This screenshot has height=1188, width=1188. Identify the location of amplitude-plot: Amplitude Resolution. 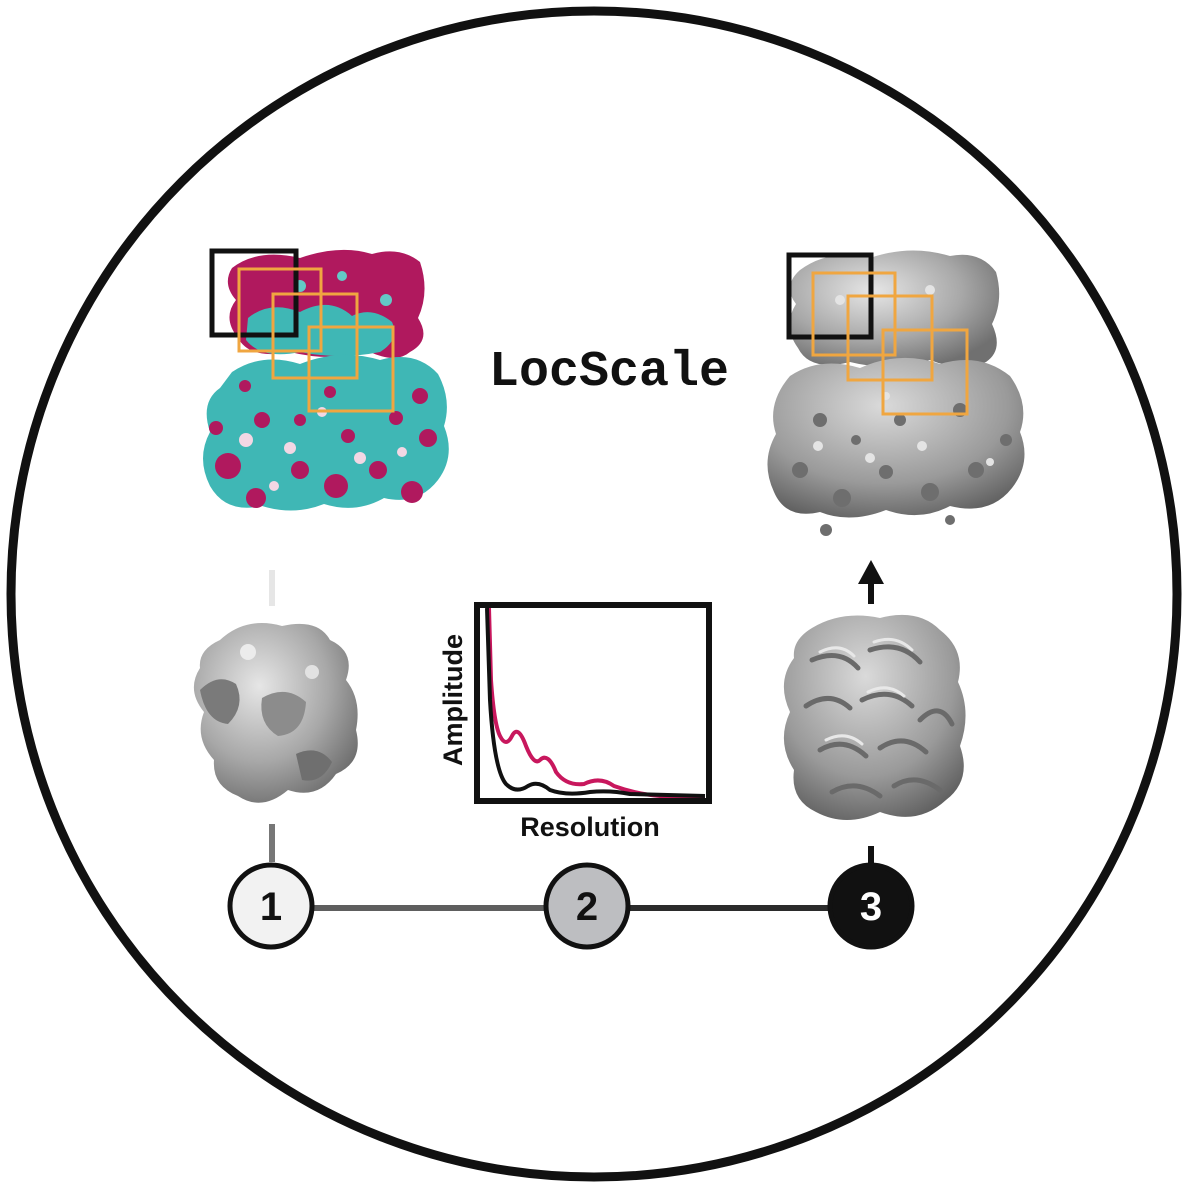
(575, 722).